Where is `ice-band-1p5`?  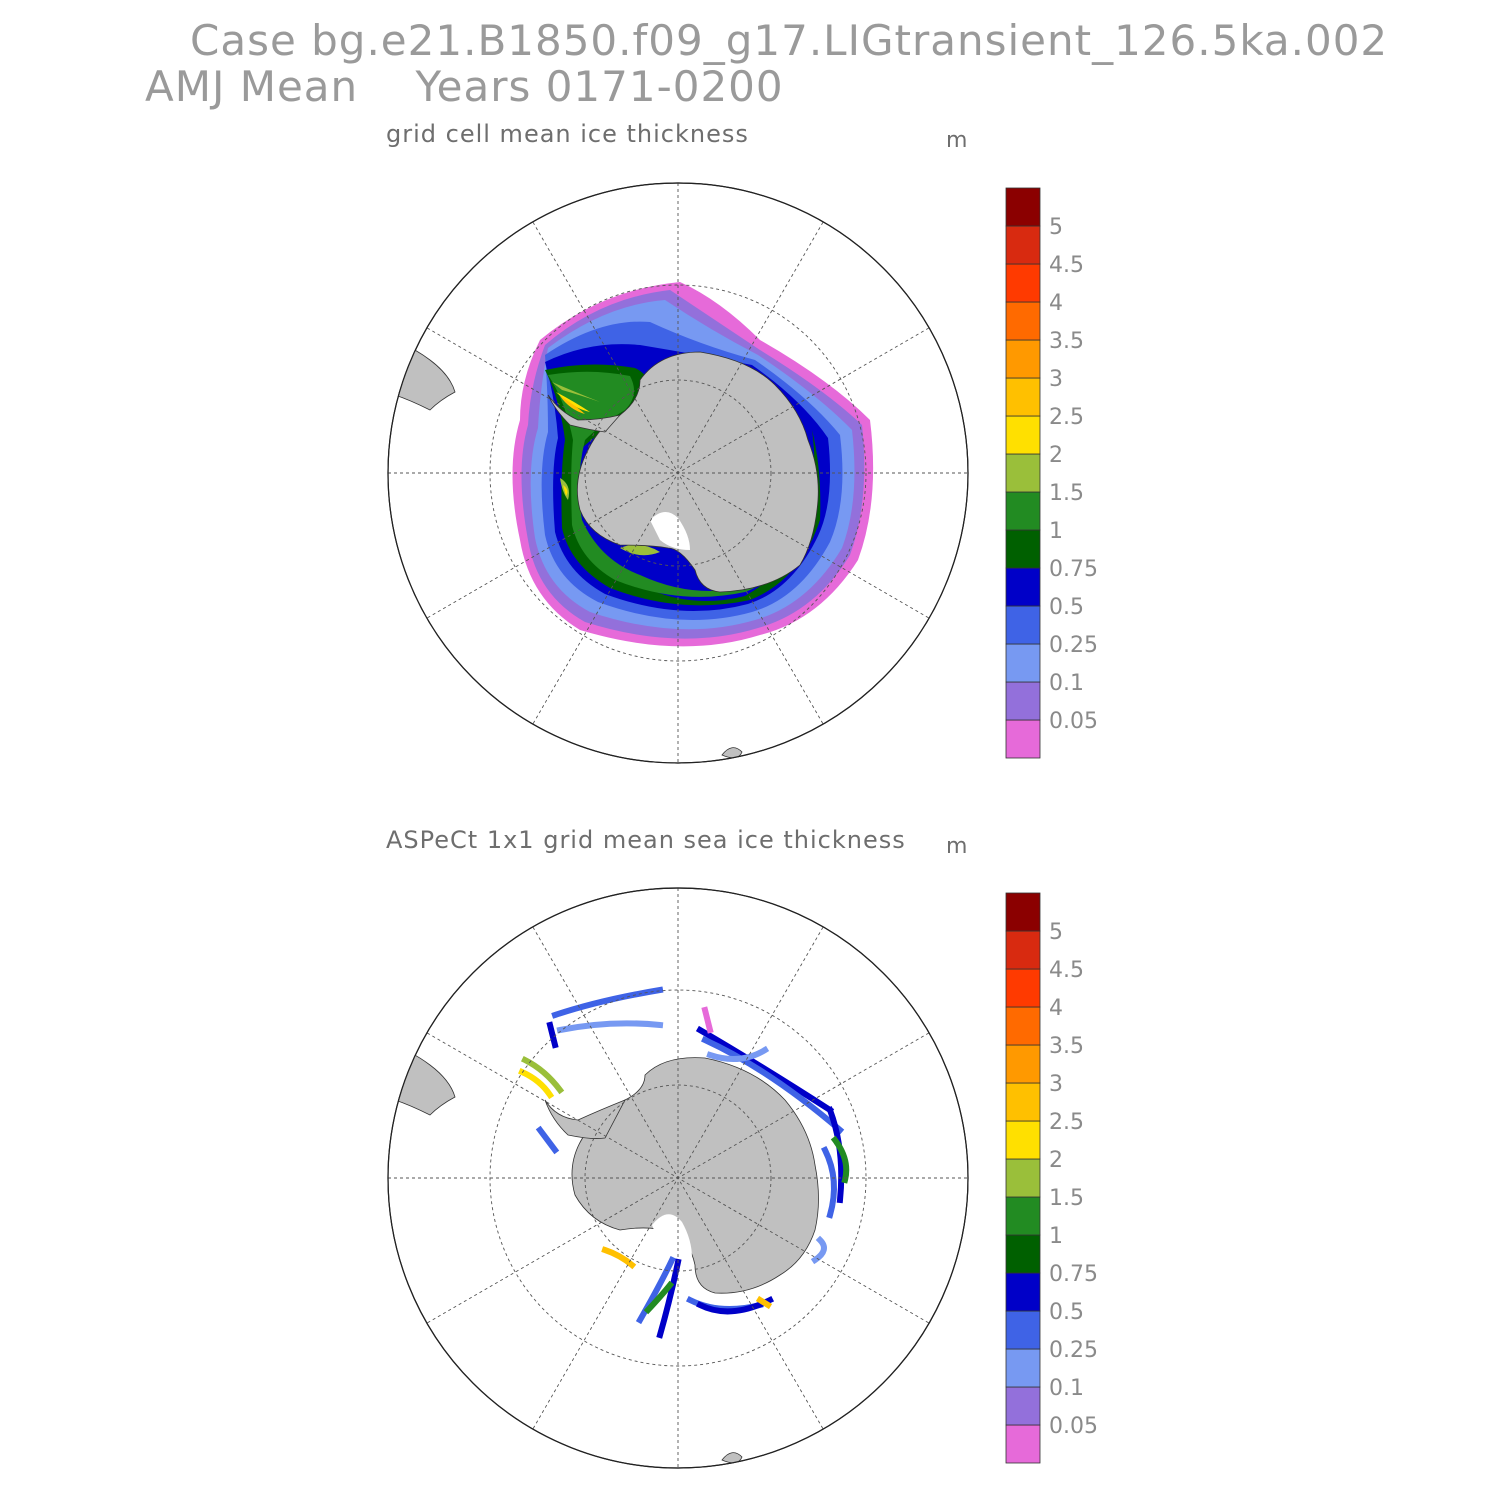 ice-band-1p5 is located at coordinates (679, 484).